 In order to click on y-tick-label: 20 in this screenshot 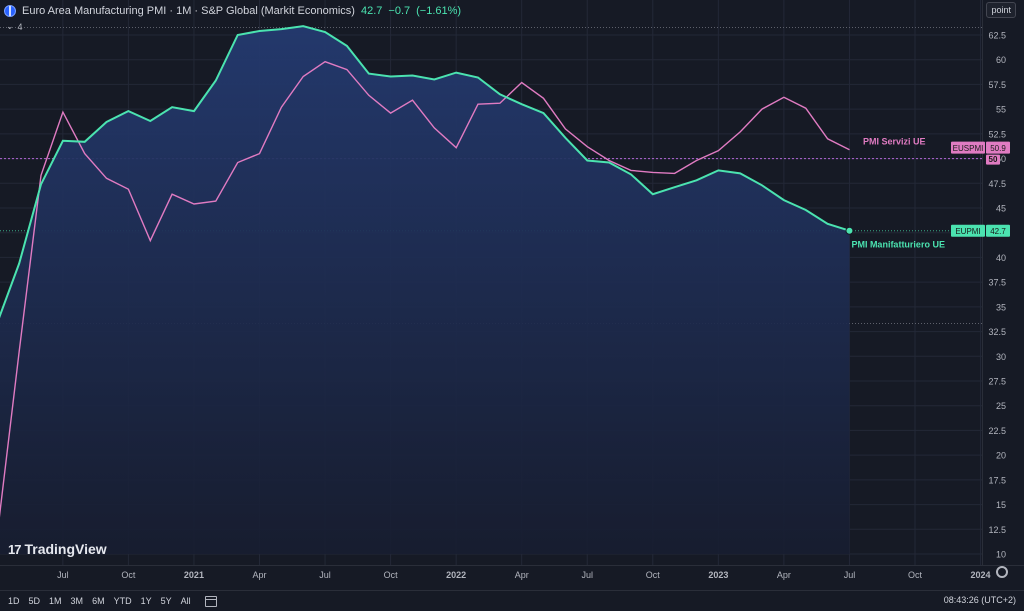, I will do `click(1001, 456)`.